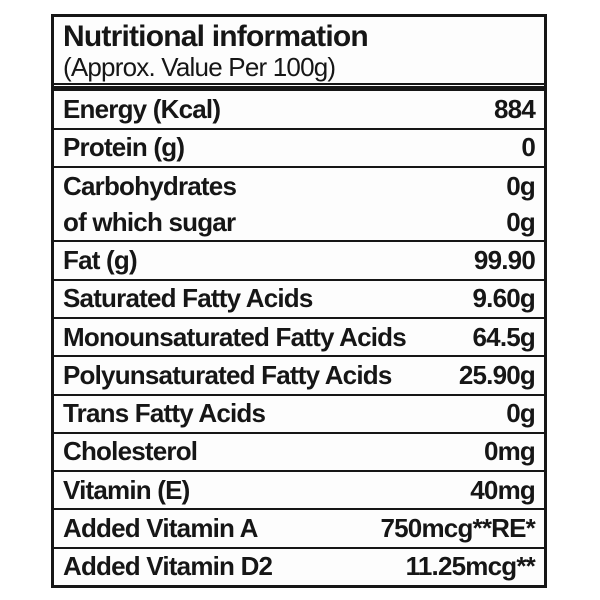 This screenshot has width=600, height=600. Describe the element at coordinates (504, 260) in the screenshot. I see `row-value: 99.90` at that location.